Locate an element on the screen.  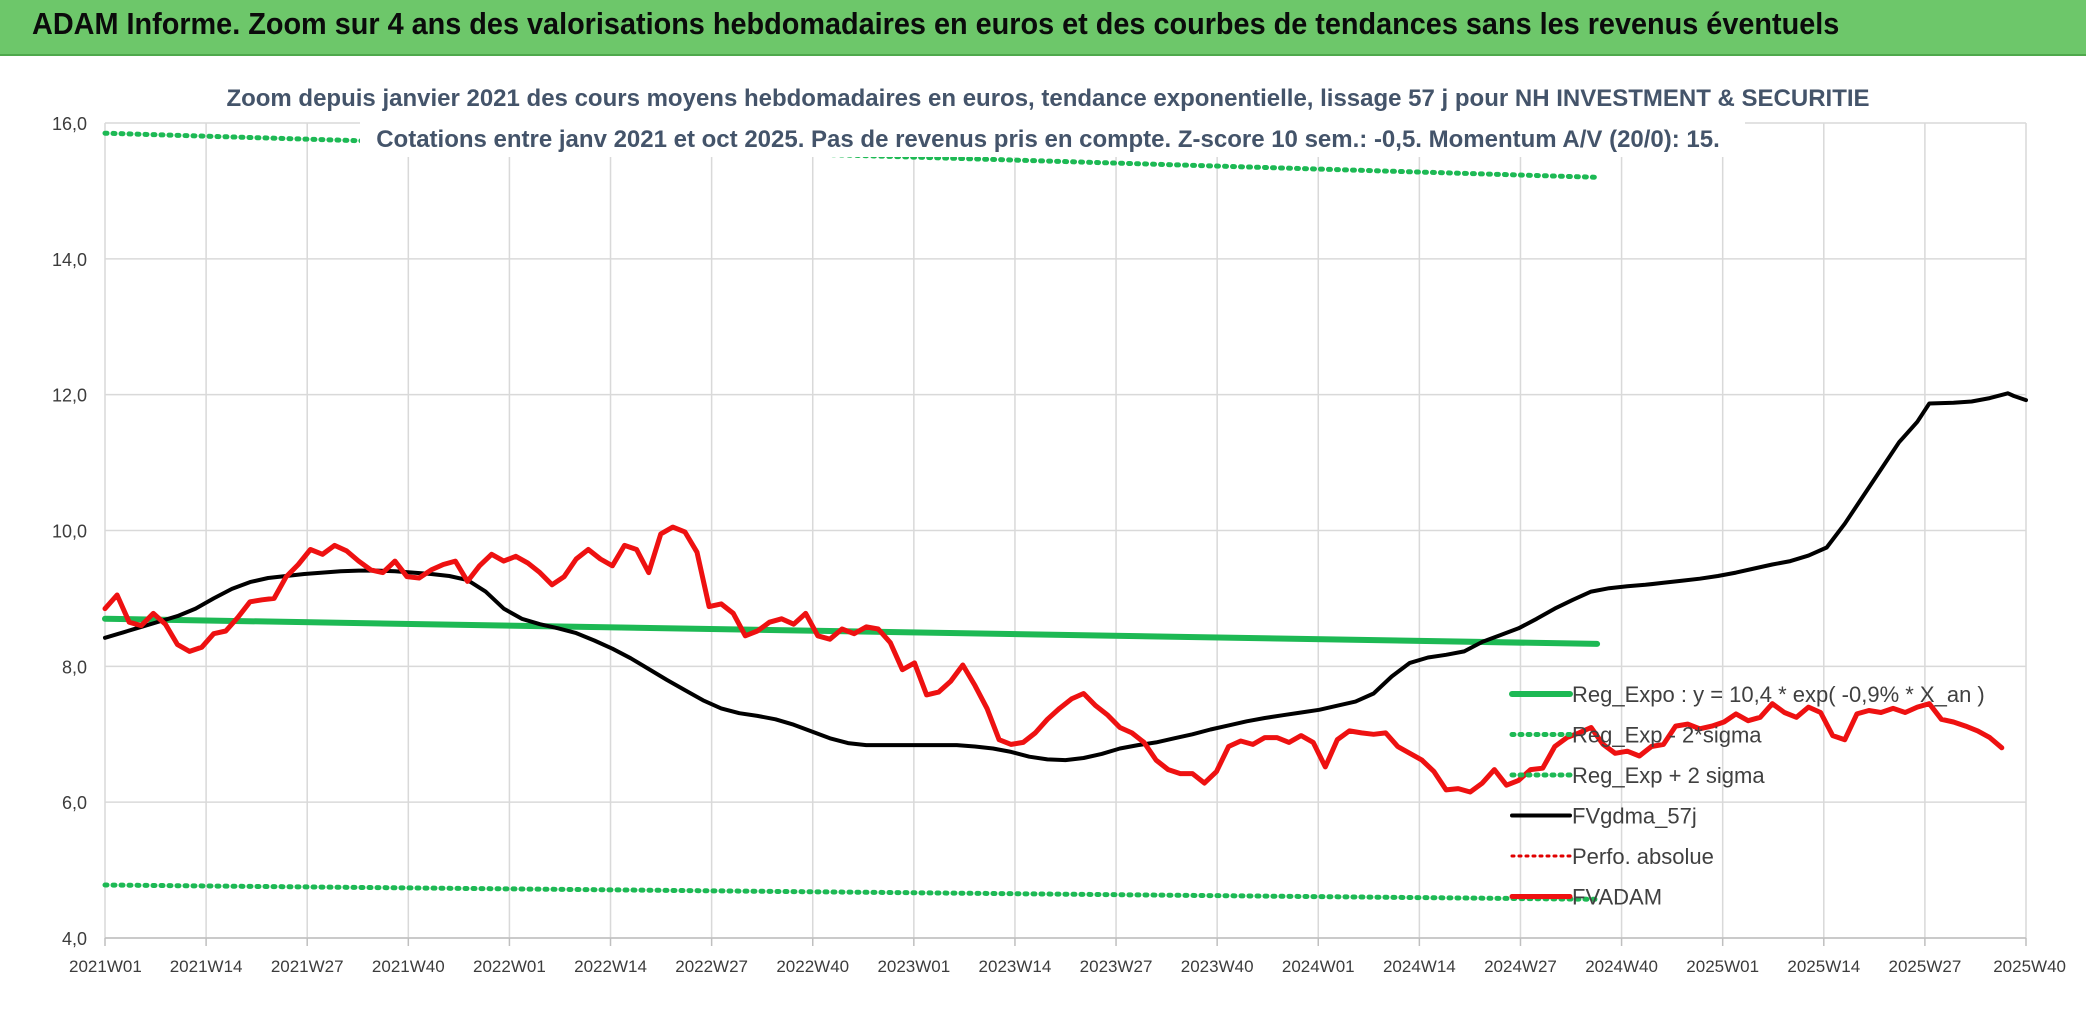
x-tick-label: 2024W40 is located at coordinates (1621, 966).